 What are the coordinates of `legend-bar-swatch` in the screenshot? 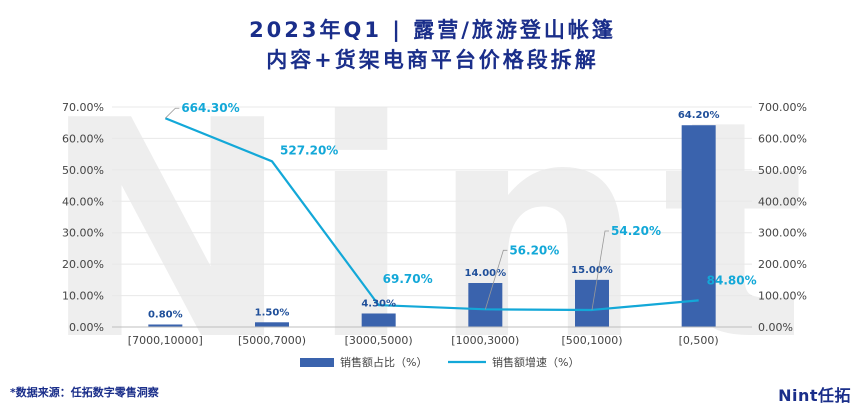 It's located at (317, 362).